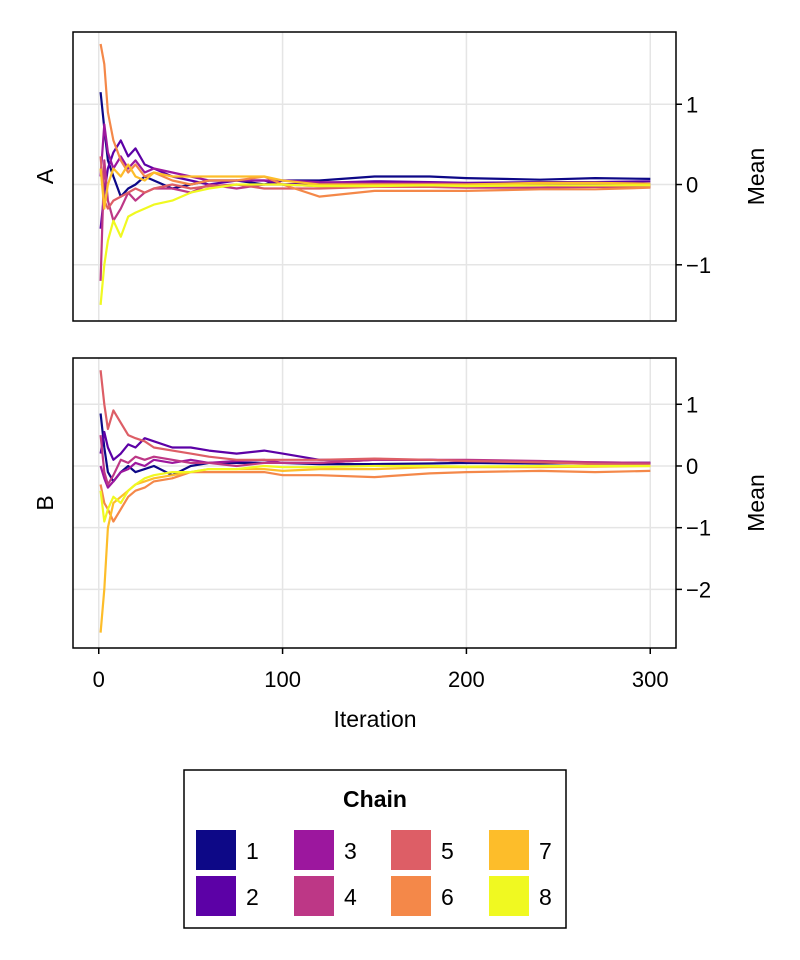 Image resolution: width=800 pixels, height=960 pixels. I want to click on legend-label-chain-7: 7, so click(545, 851).